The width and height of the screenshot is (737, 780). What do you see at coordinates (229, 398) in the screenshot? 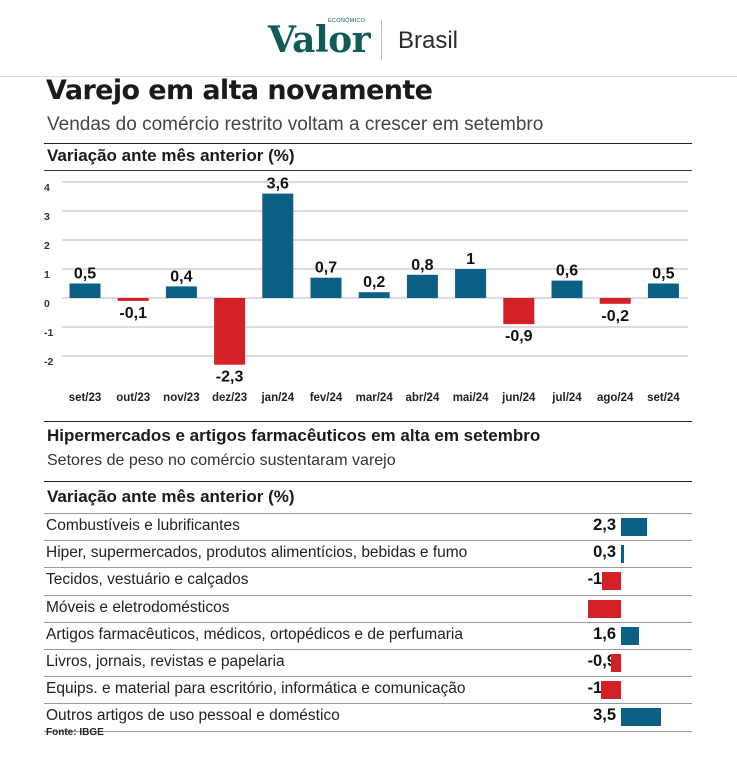
I see `x-tick-label: dez/23` at bounding box center [229, 398].